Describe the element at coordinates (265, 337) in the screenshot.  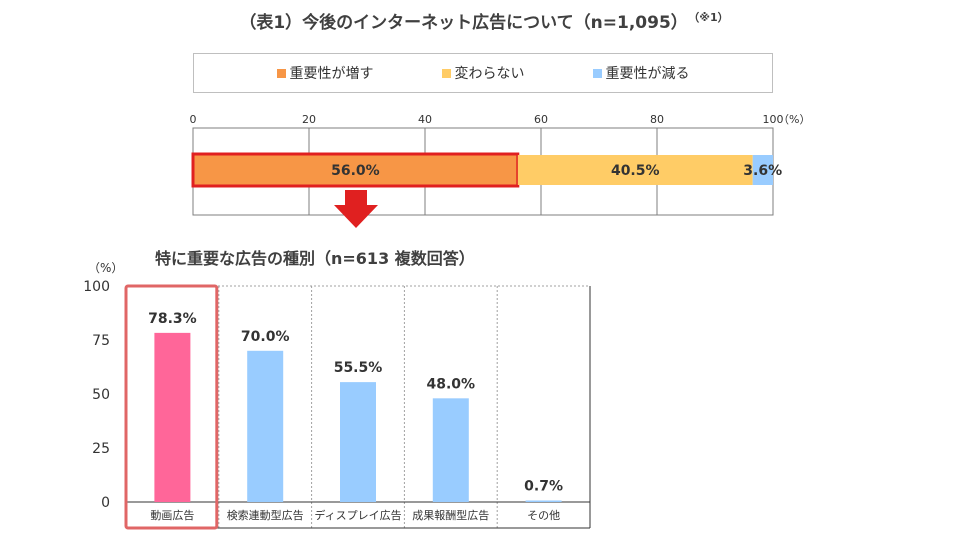
I see `bar-data-label: 70.0%` at that location.